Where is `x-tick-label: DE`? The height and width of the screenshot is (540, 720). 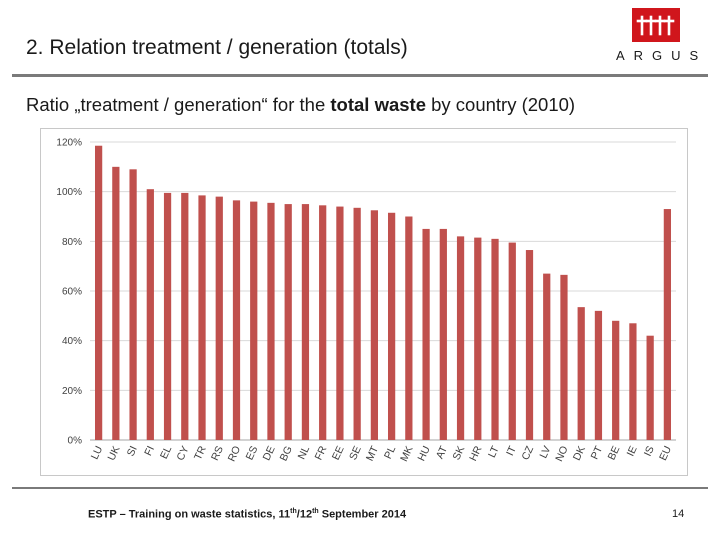 x-tick-label: DE is located at coordinates (269, 453).